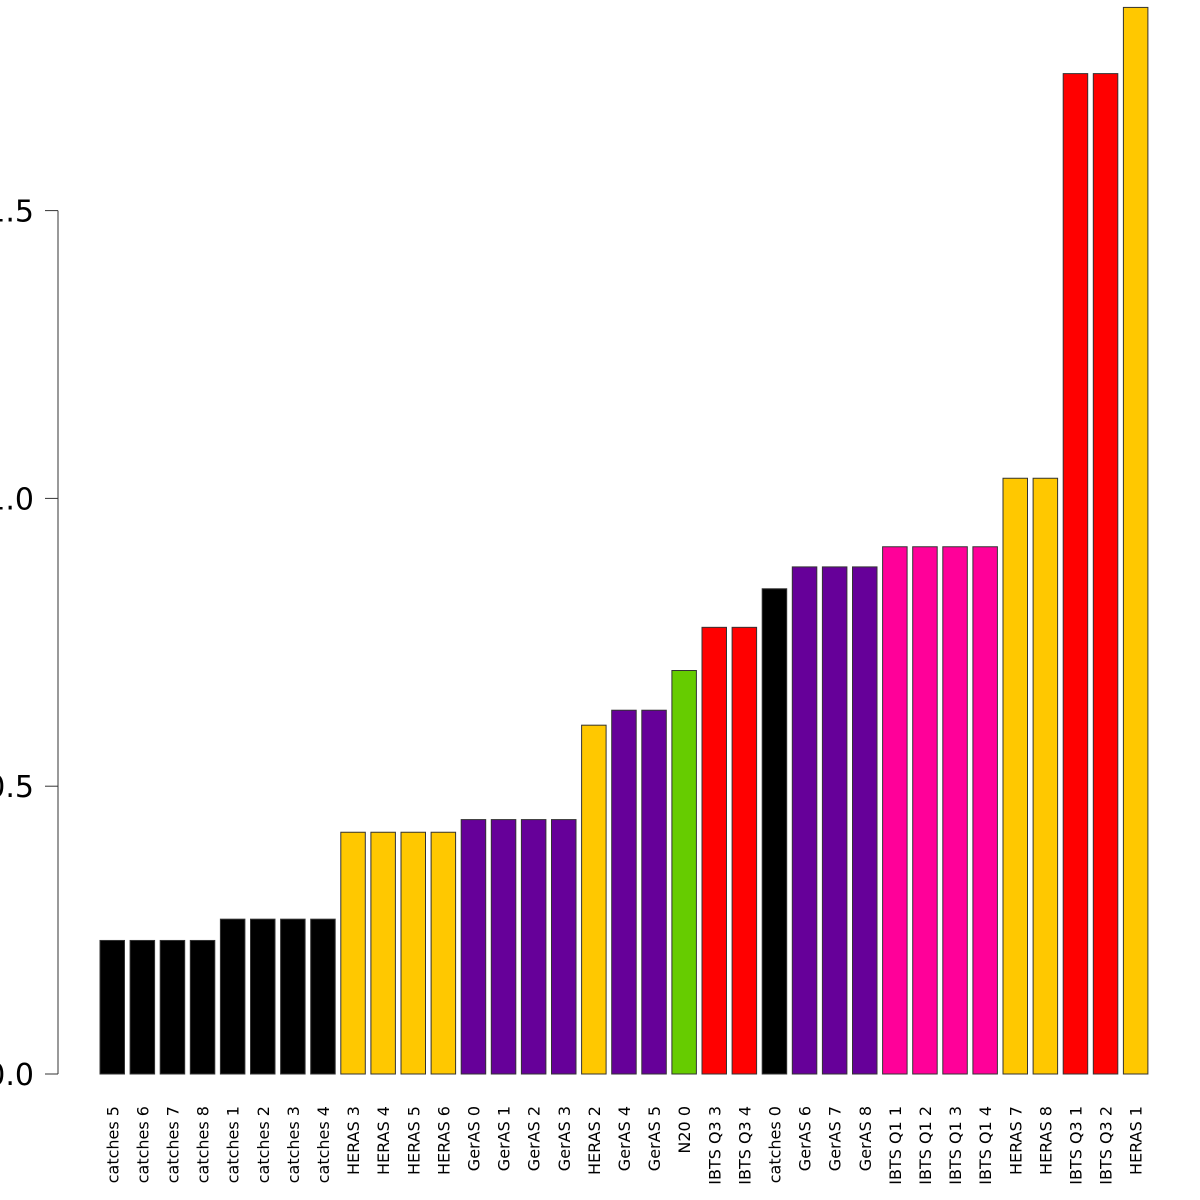 Image resolution: width=1200 pixels, height=1200 pixels. What do you see at coordinates (263, 1144) in the screenshot?
I see `x-category-label: catches 2` at bounding box center [263, 1144].